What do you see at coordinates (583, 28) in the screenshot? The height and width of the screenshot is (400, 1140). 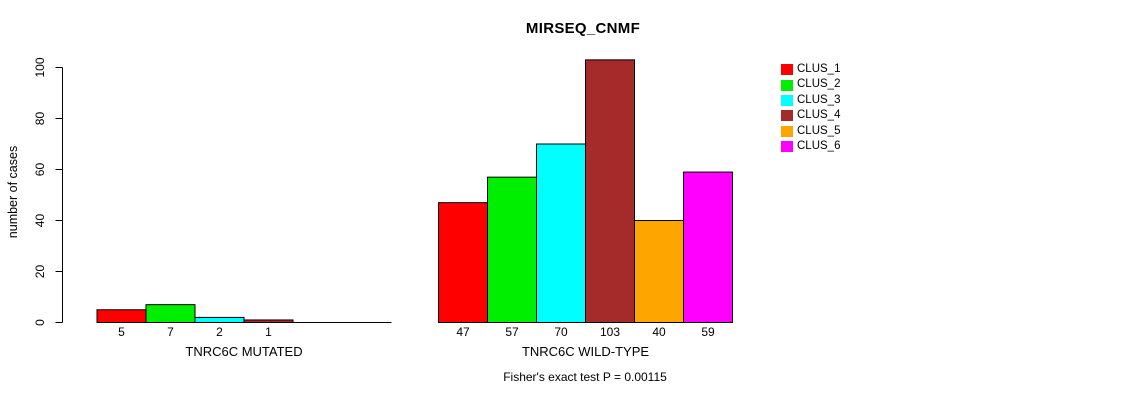 I see `chart-title: MIRSEQ_CNMF` at bounding box center [583, 28].